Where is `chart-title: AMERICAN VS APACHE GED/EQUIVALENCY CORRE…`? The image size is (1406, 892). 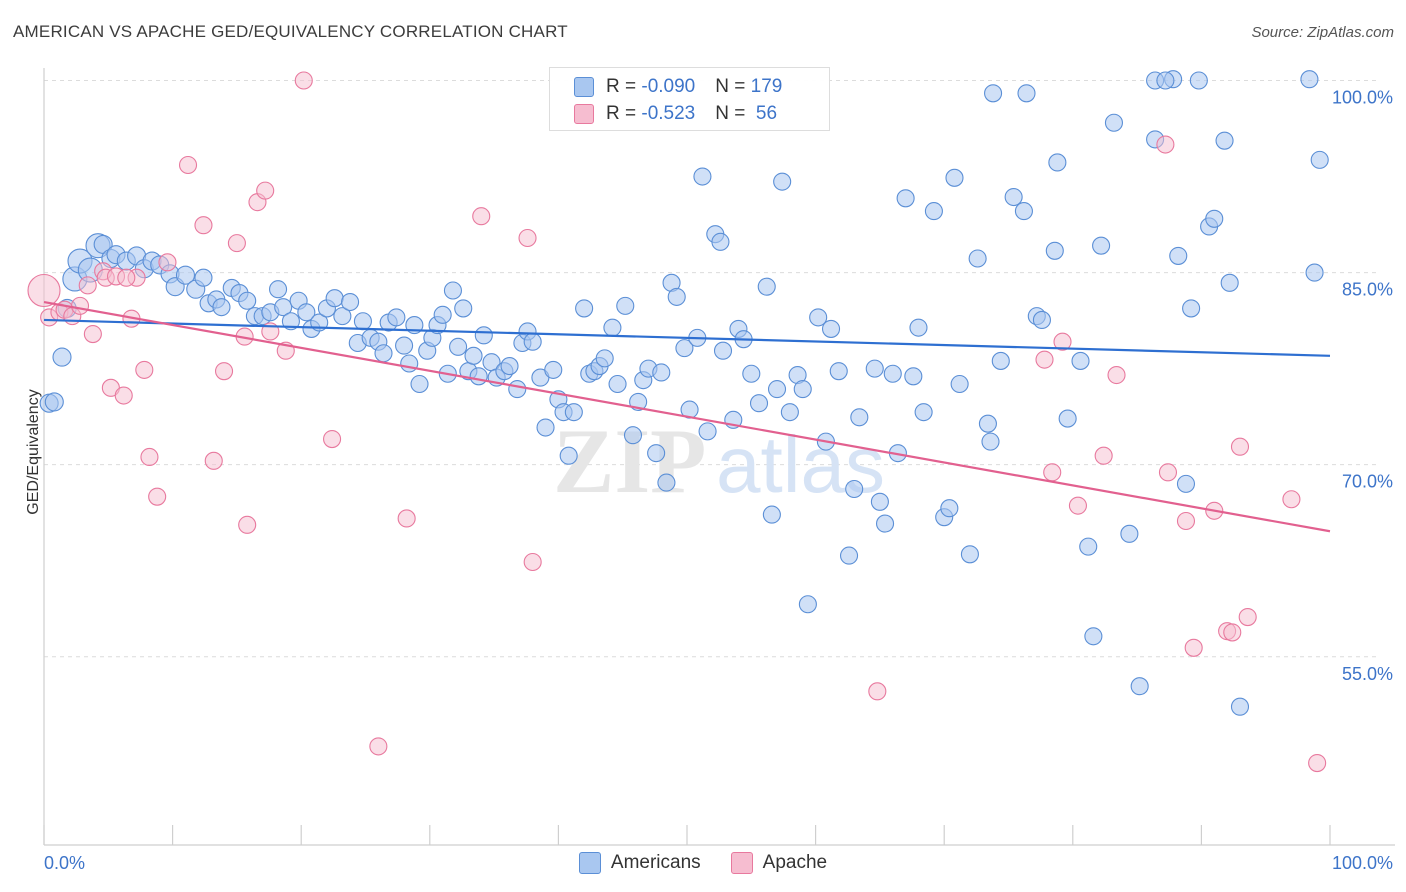 chart-title: AMERICAN VS APACHE GED/EQUIVALENCY CORRE… is located at coordinates (290, 31).